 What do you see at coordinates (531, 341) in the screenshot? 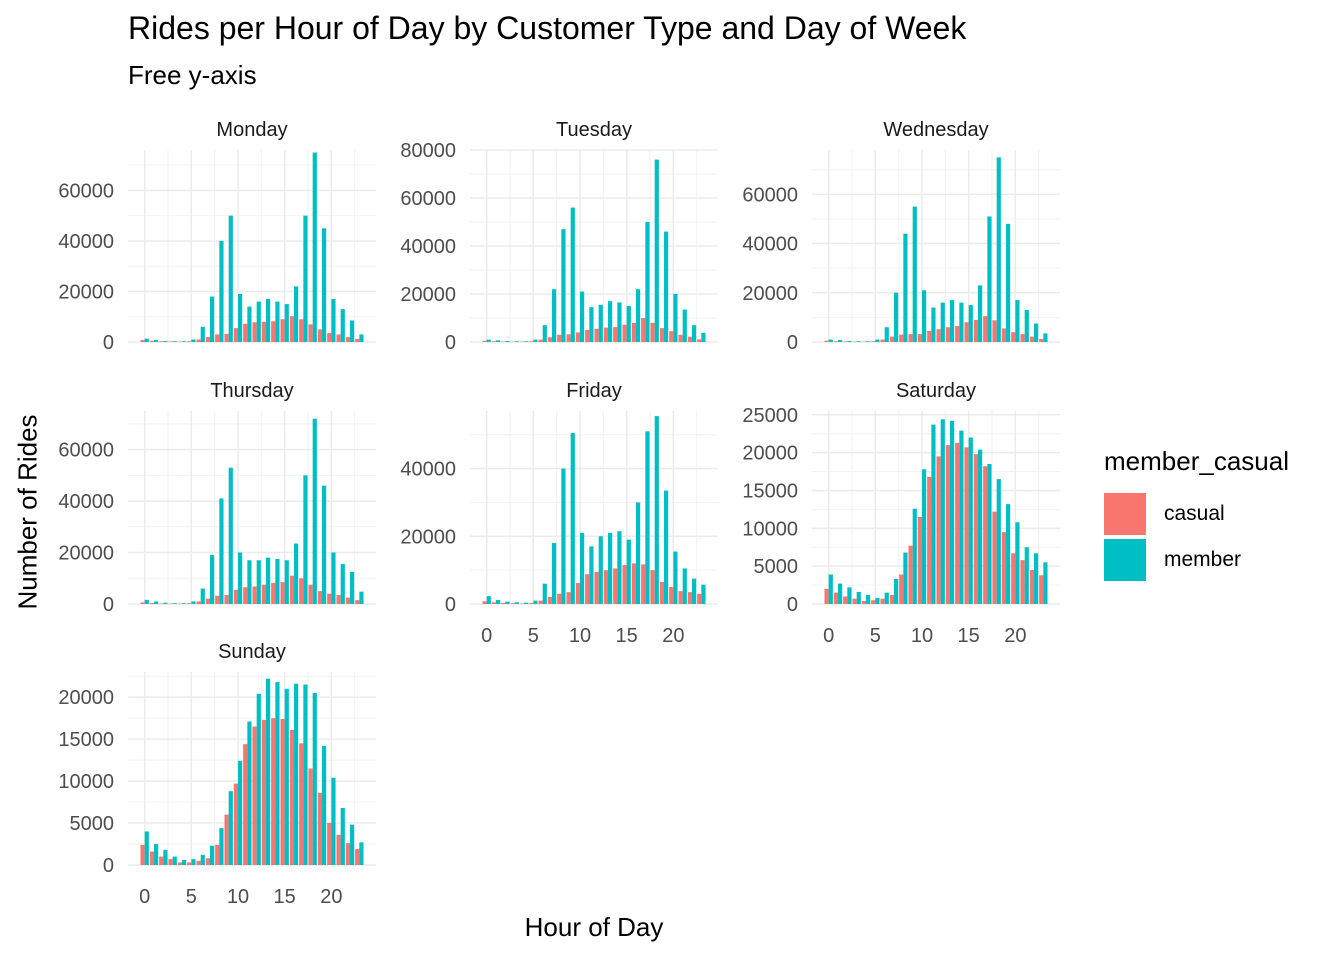
I see `bar-tuesday-casual-h5` at bounding box center [531, 341].